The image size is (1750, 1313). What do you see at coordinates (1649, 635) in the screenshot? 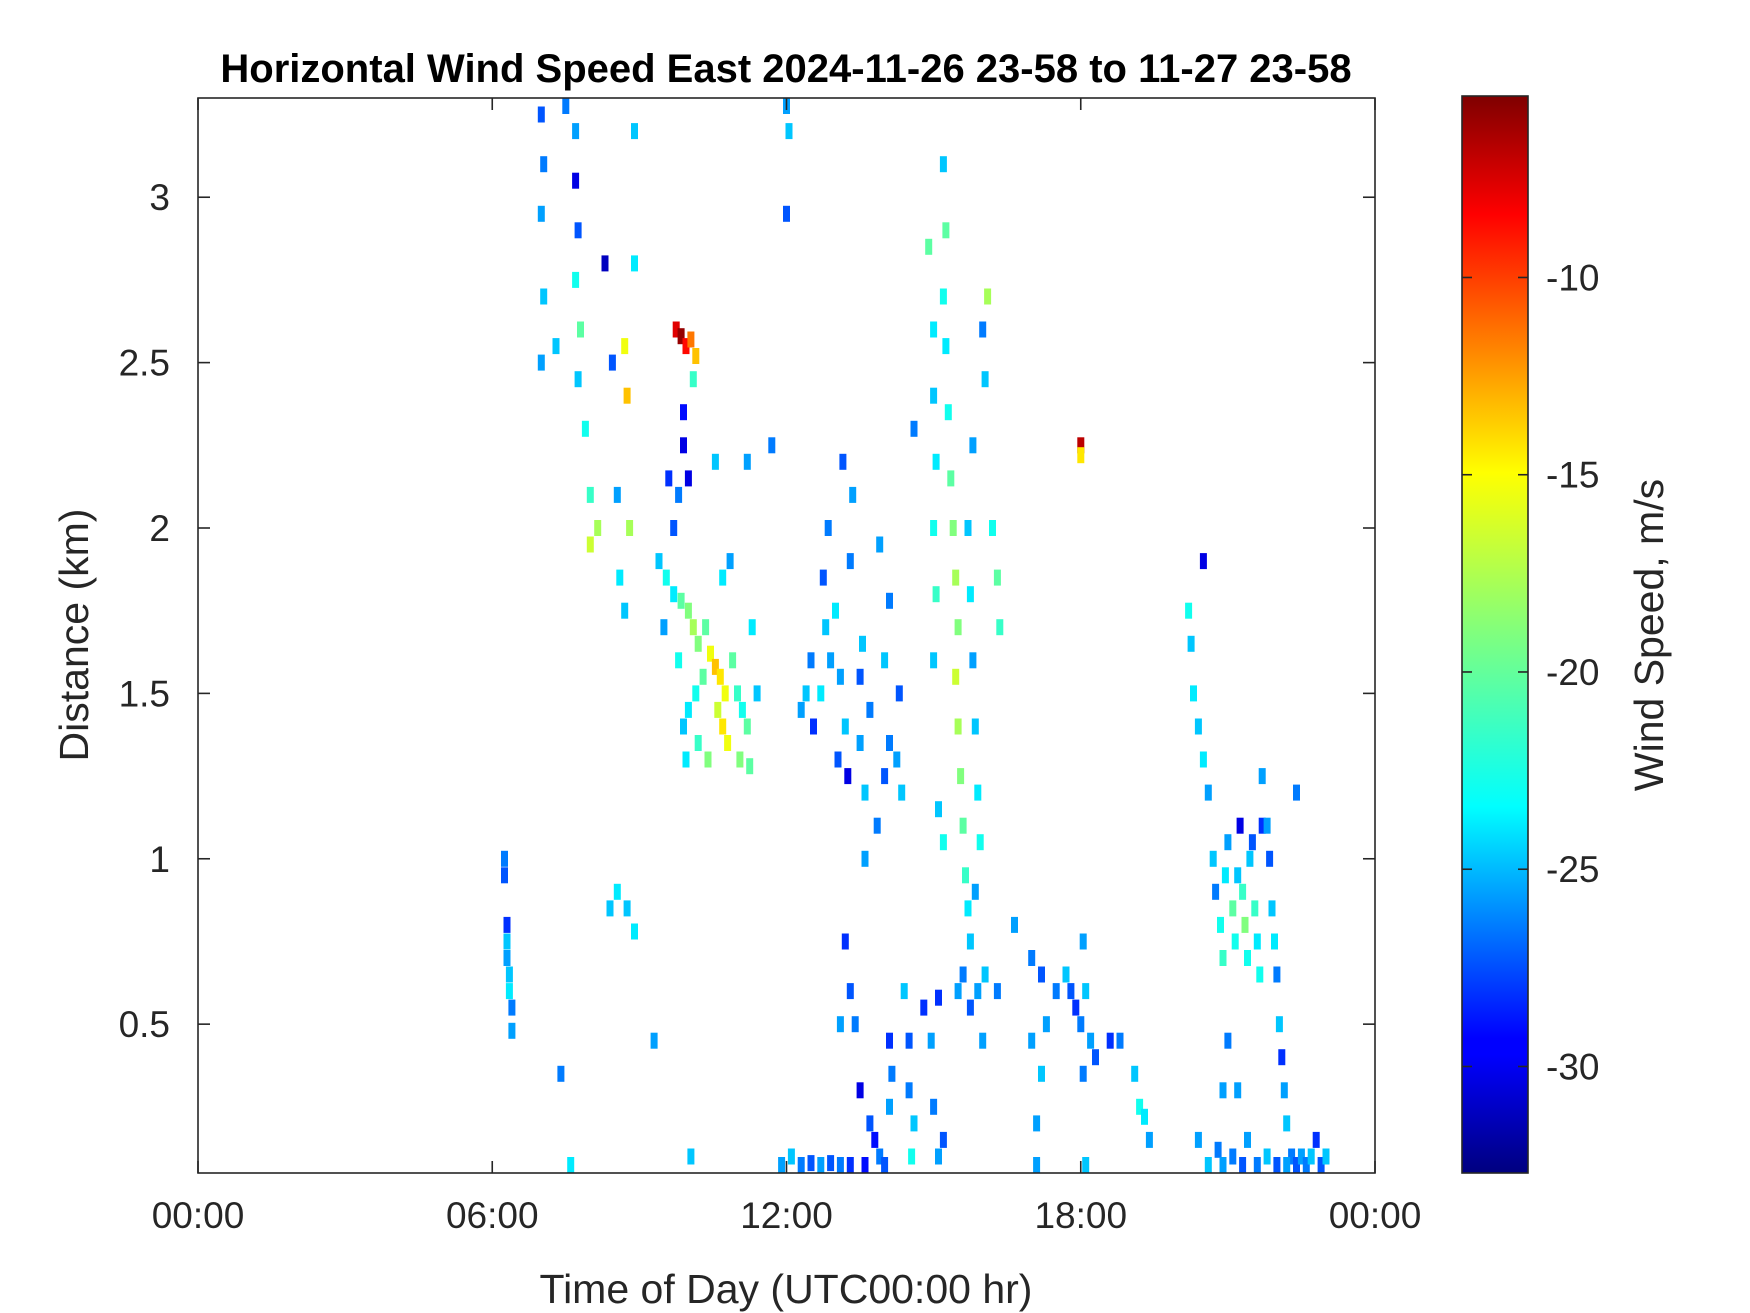
I see `colorbar-label: Wind Speed, m/s` at bounding box center [1649, 635].